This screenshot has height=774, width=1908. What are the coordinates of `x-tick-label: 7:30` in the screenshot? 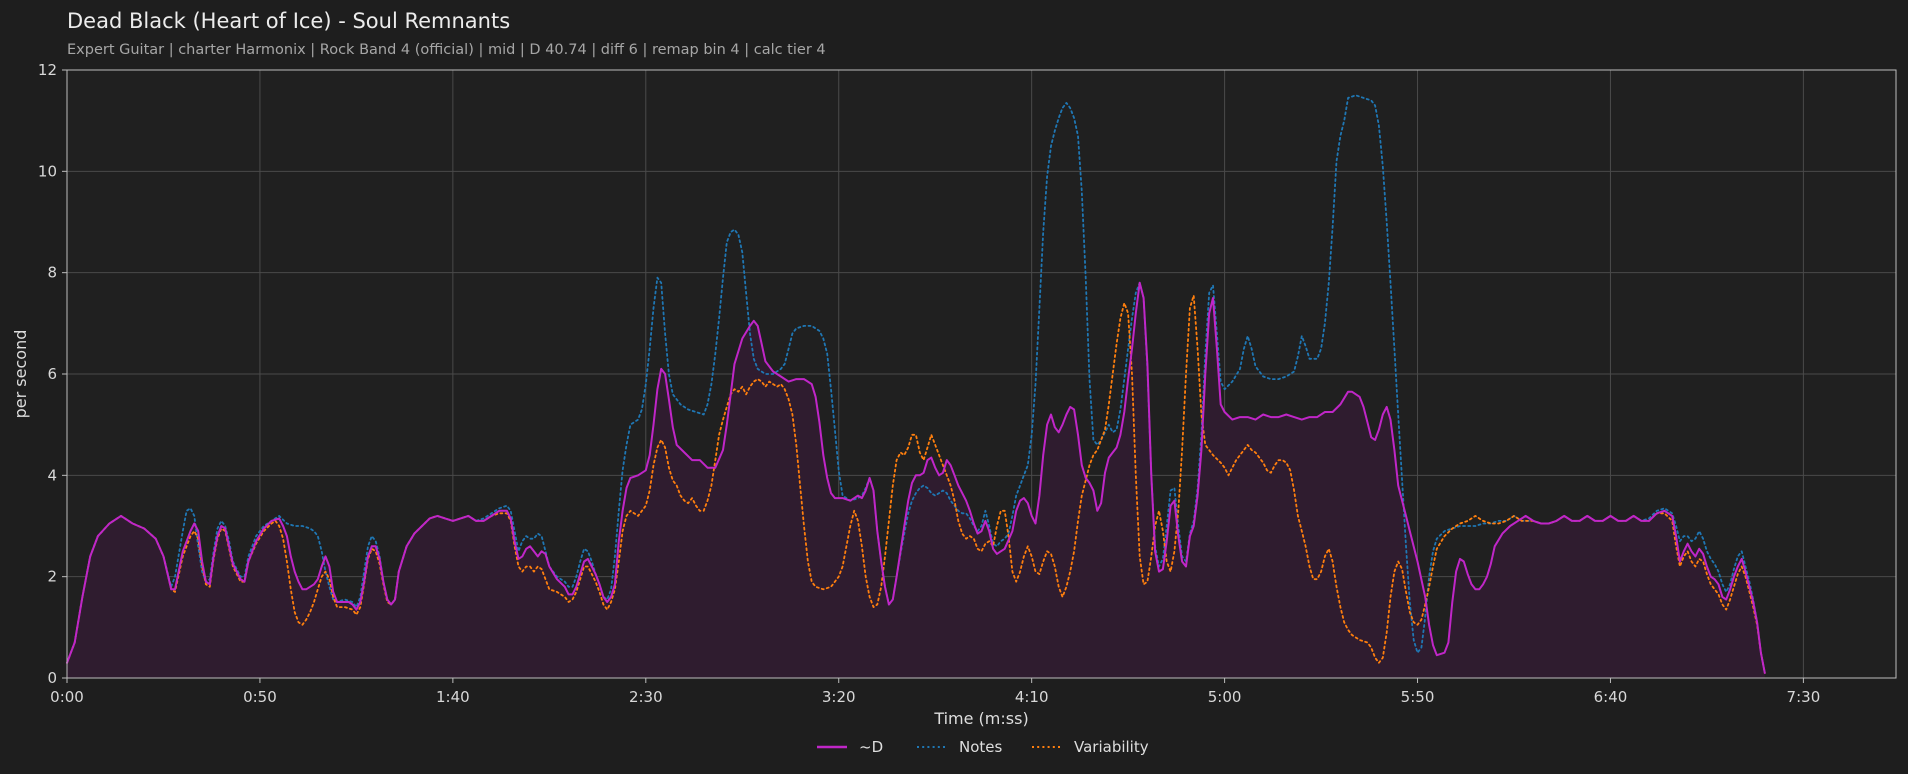 It's located at (1804, 697).